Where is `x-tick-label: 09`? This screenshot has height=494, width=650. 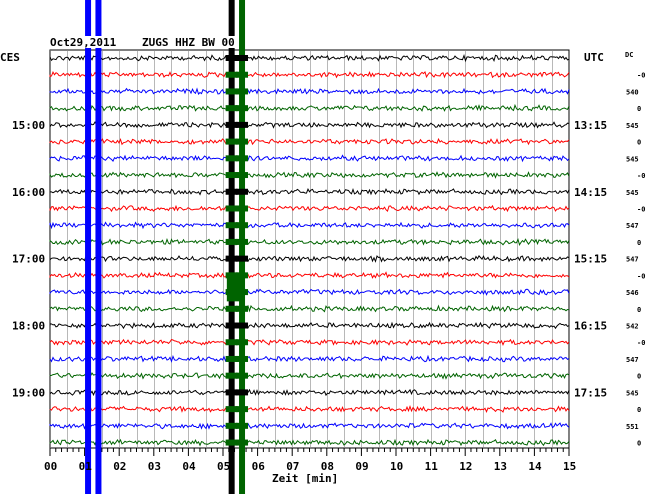
x-tick-label: 09 is located at coordinates (361, 466).